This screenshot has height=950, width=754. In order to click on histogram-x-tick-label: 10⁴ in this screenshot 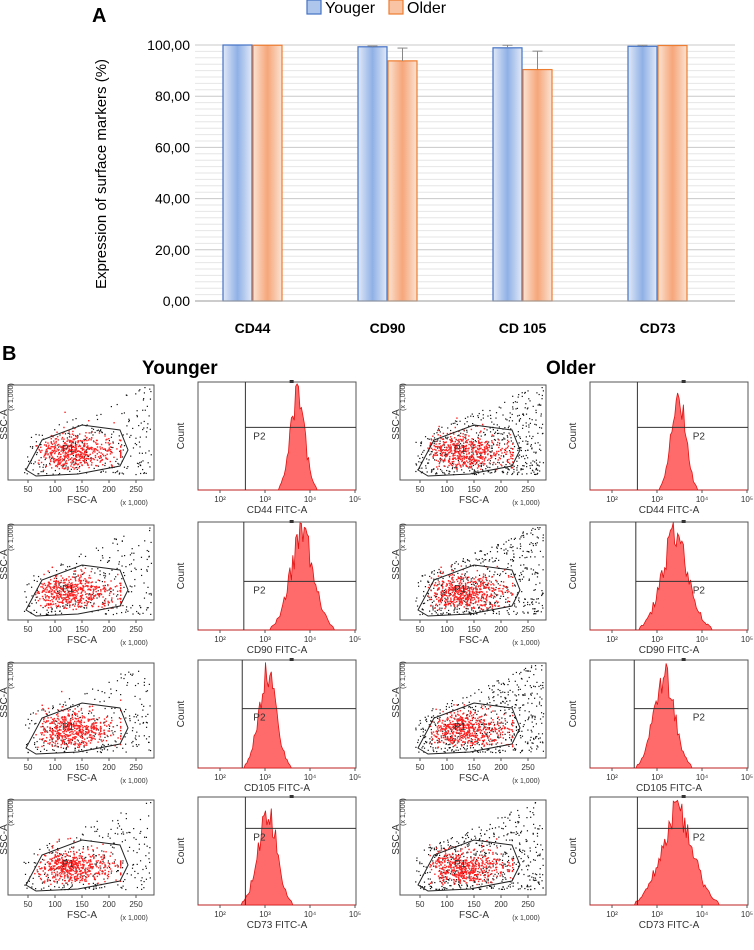, I will do `click(702, 499)`.